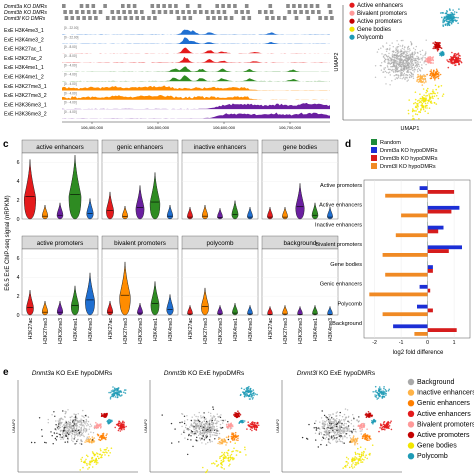  What do you see at coordinates (445, 424) in the screenshot?
I see `legend-label: Bivalent promoters` at bounding box center [445, 424].